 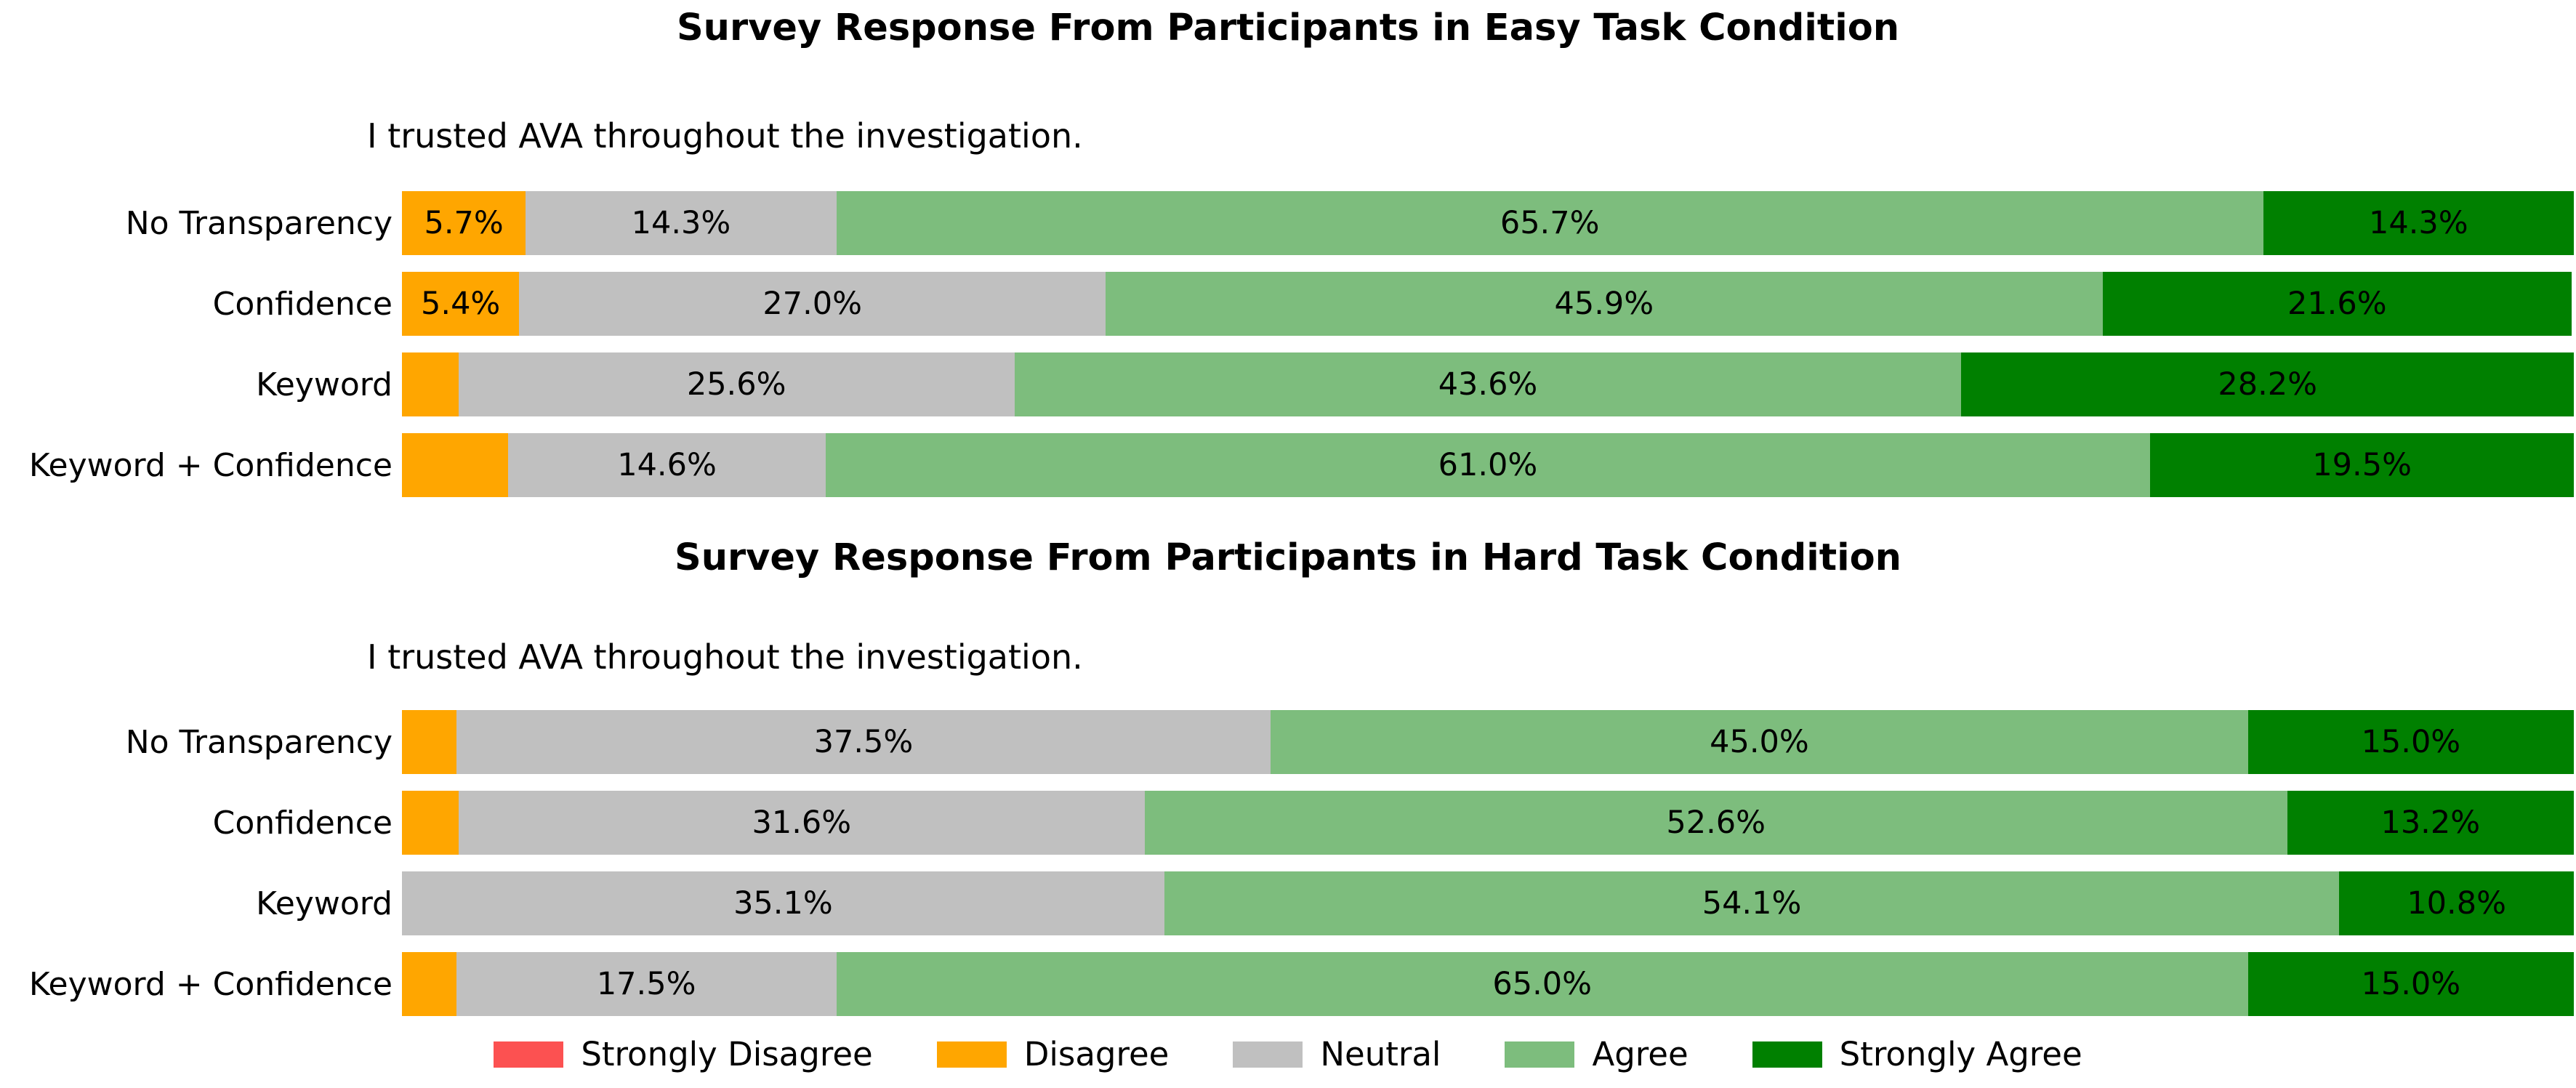 I want to click on bar-segment-agree: 45.0%, so click(x=1759, y=742).